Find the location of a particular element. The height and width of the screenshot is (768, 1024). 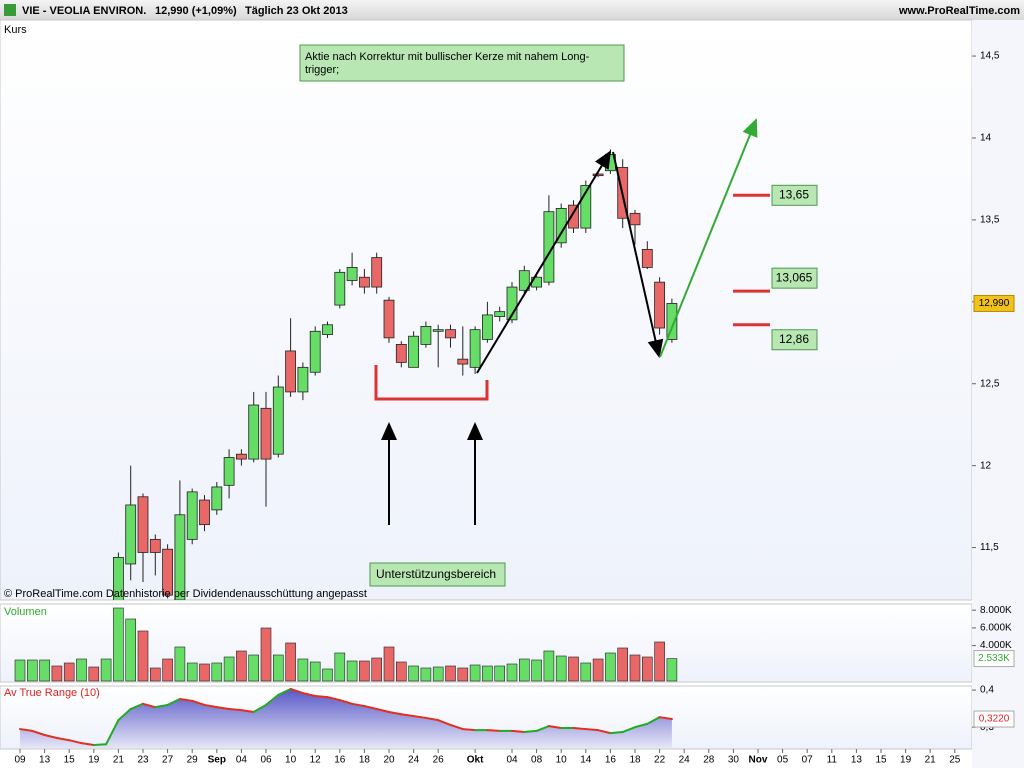

x-tick-label: 16 is located at coordinates (340, 760).